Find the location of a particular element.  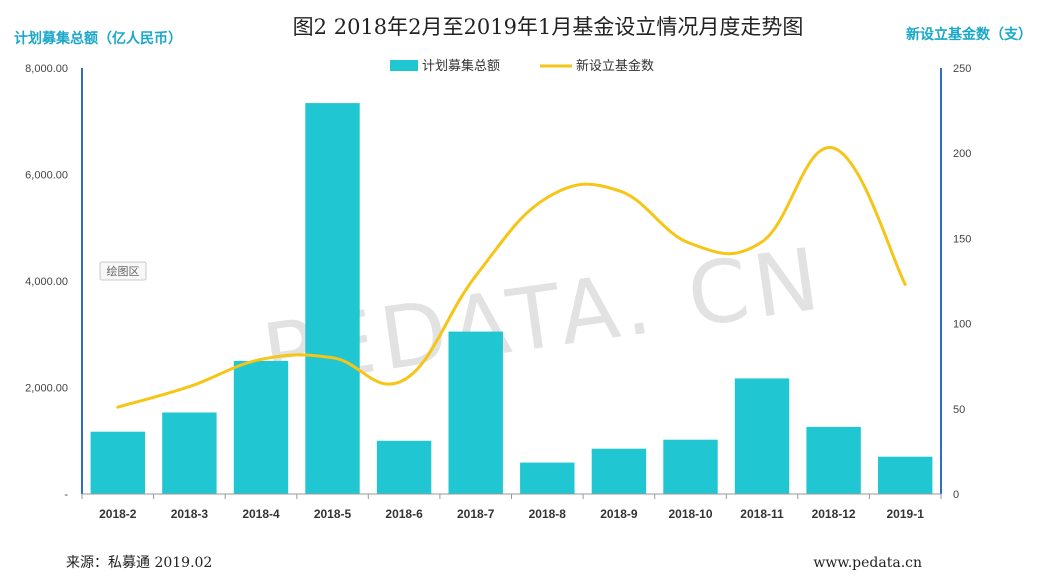

x-tick-label: 2018-9 is located at coordinates (619, 514).